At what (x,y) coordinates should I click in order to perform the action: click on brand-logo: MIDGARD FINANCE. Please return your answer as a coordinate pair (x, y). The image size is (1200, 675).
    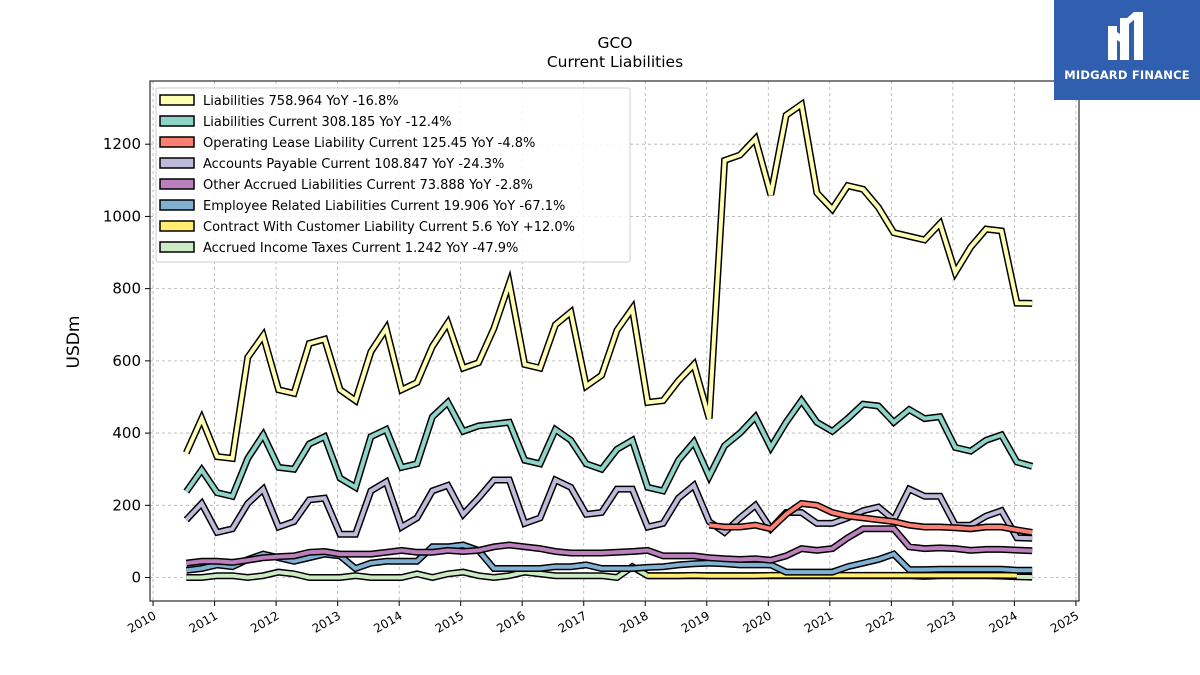
    Looking at the image, I should click on (1127, 50).